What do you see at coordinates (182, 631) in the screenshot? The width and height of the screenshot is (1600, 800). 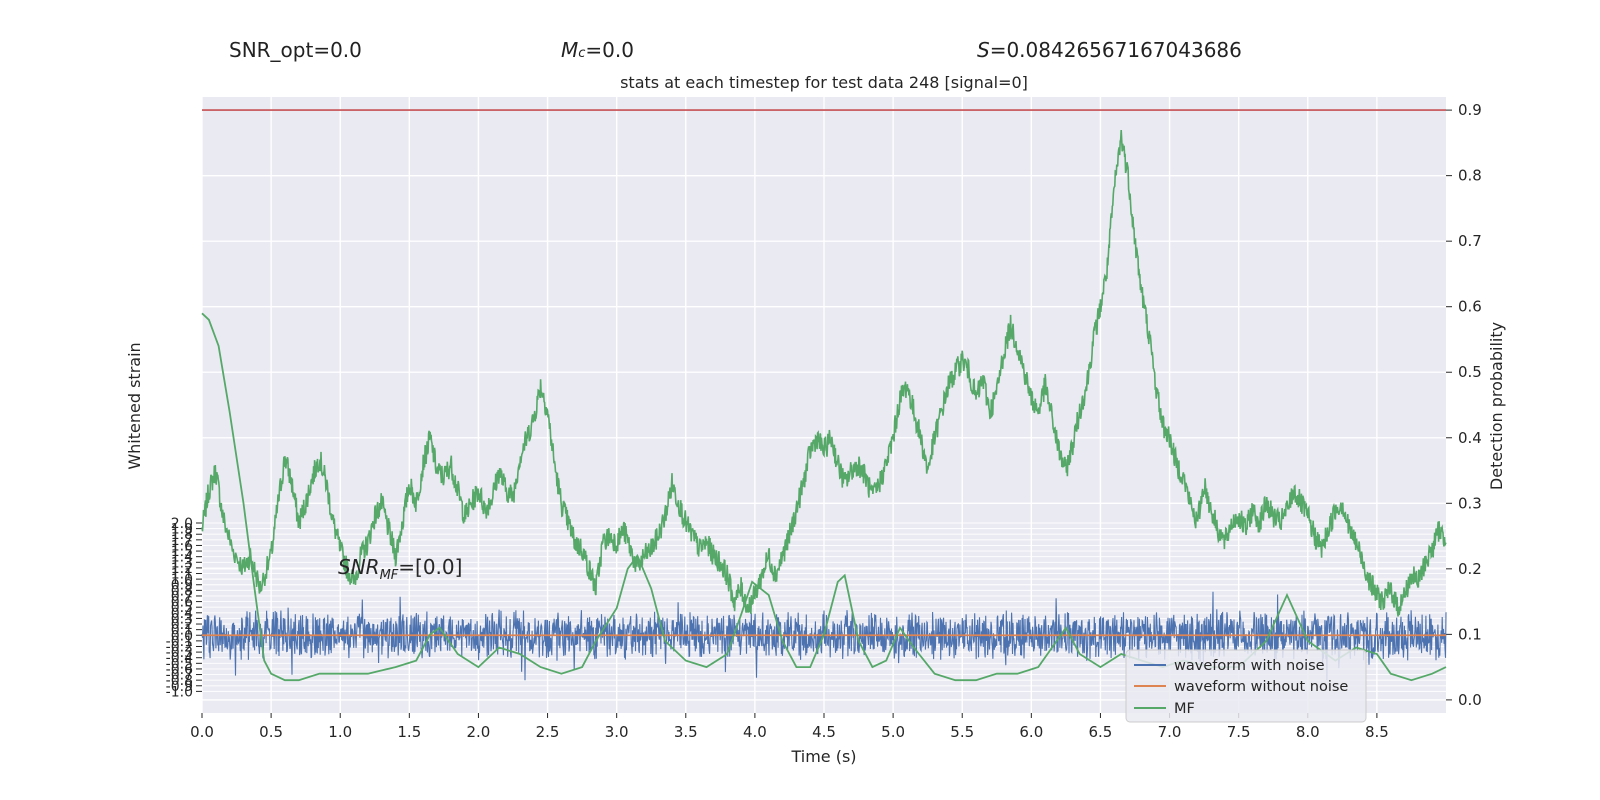 I see `left-tick-label: 0.1` at bounding box center [182, 631].